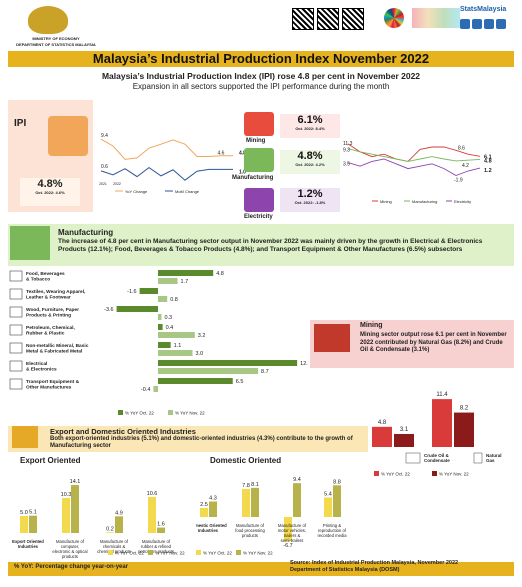 This screenshot has height=587, width=522. What do you see at coordinates (465, 166) in the screenshot?
I see `data-label: 4.2` at bounding box center [465, 166].